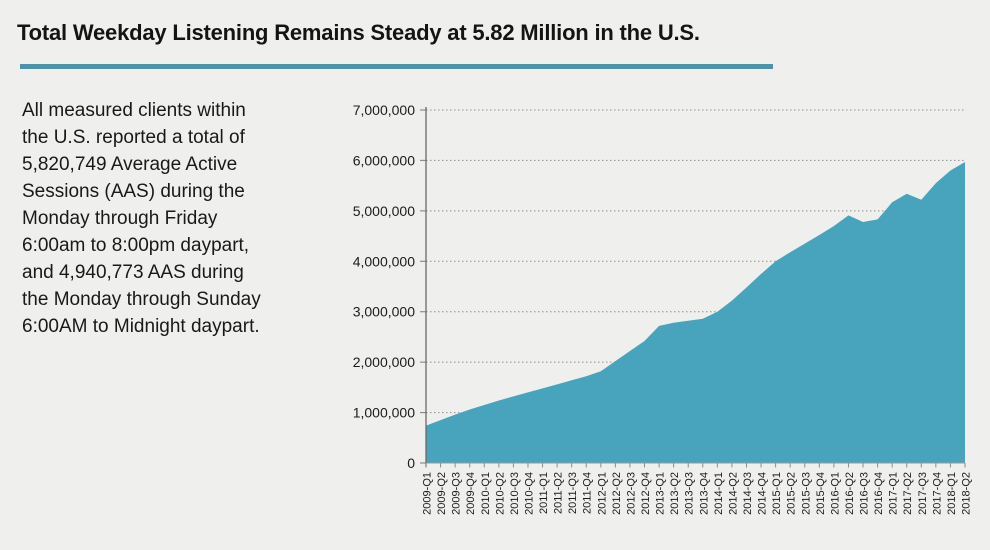  Describe the element at coordinates (850, 493) in the screenshot. I see `x-tick-label: 2016-Q2` at that location.